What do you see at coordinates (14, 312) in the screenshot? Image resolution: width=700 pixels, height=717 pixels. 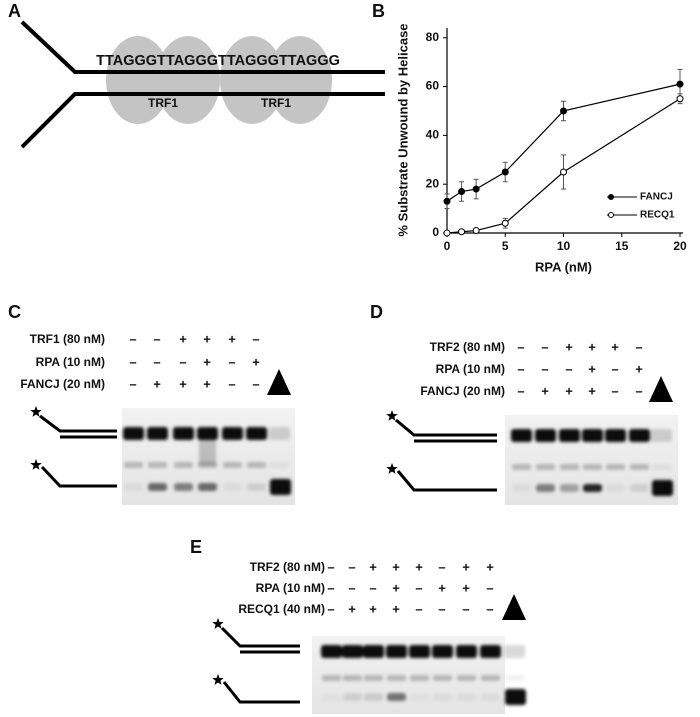 I see `panel-label: C` at bounding box center [14, 312].